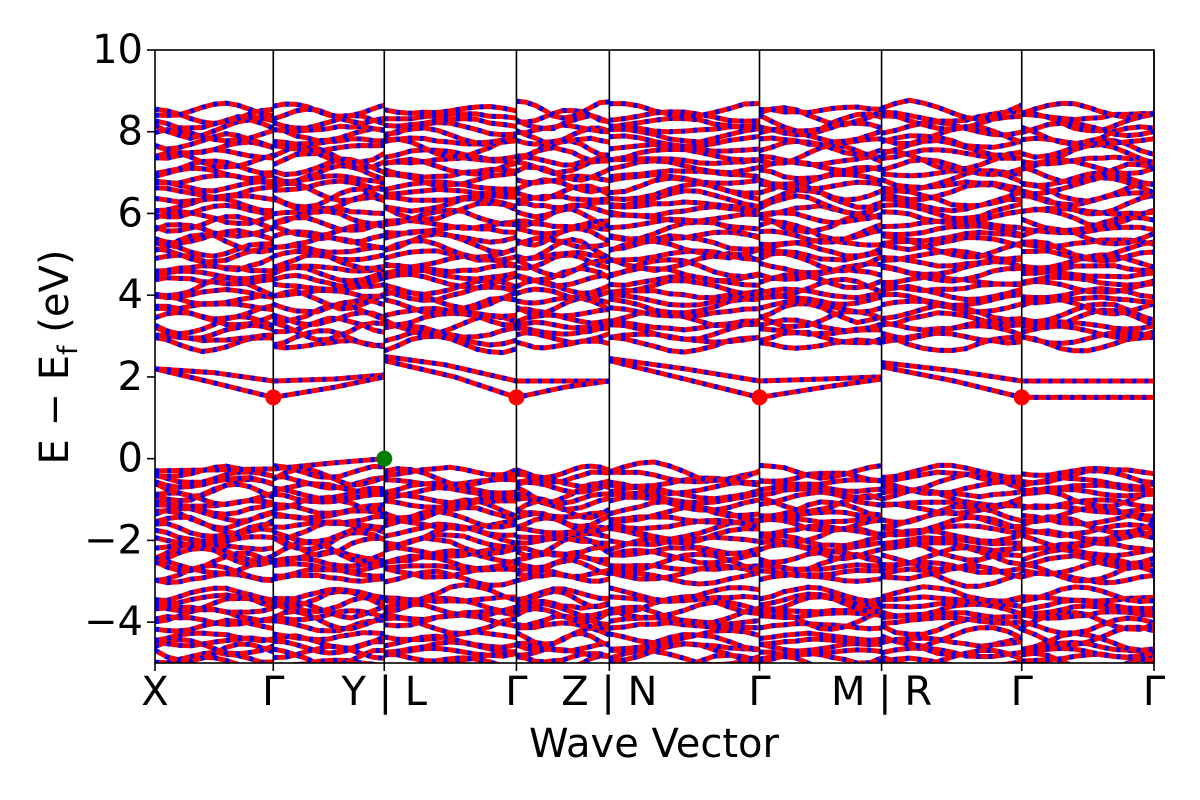 This screenshot has height=800, width=1200. What do you see at coordinates (562, 167) in the screenshot?
I see `conduction-band-227-down` at bounding box center [562, 167].